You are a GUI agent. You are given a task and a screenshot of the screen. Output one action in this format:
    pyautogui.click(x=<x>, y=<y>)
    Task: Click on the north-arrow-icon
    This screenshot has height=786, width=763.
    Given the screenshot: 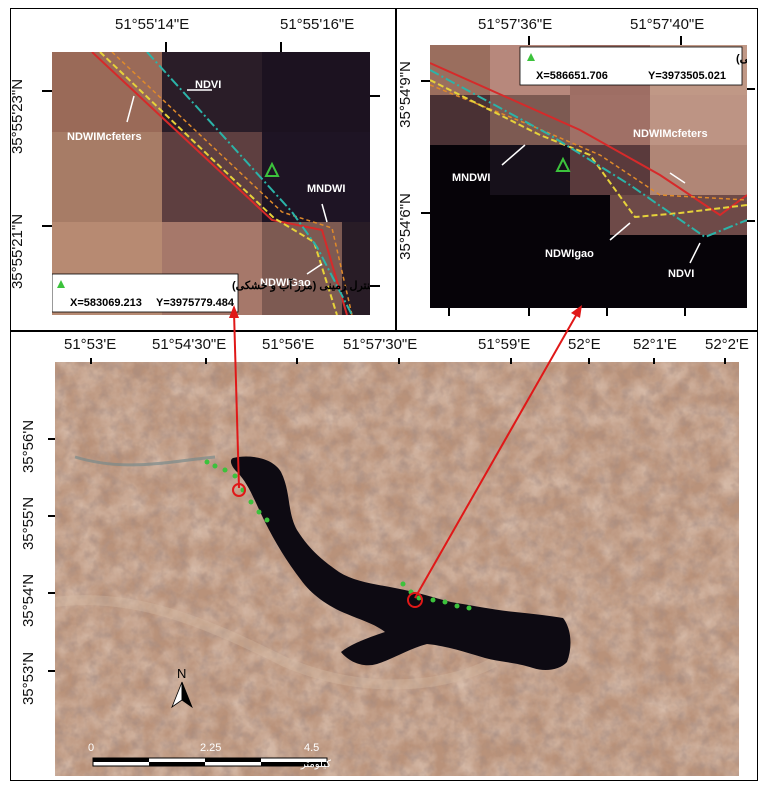 What is the action you would take?
    pyautogui.click(x=182, y=695)
    